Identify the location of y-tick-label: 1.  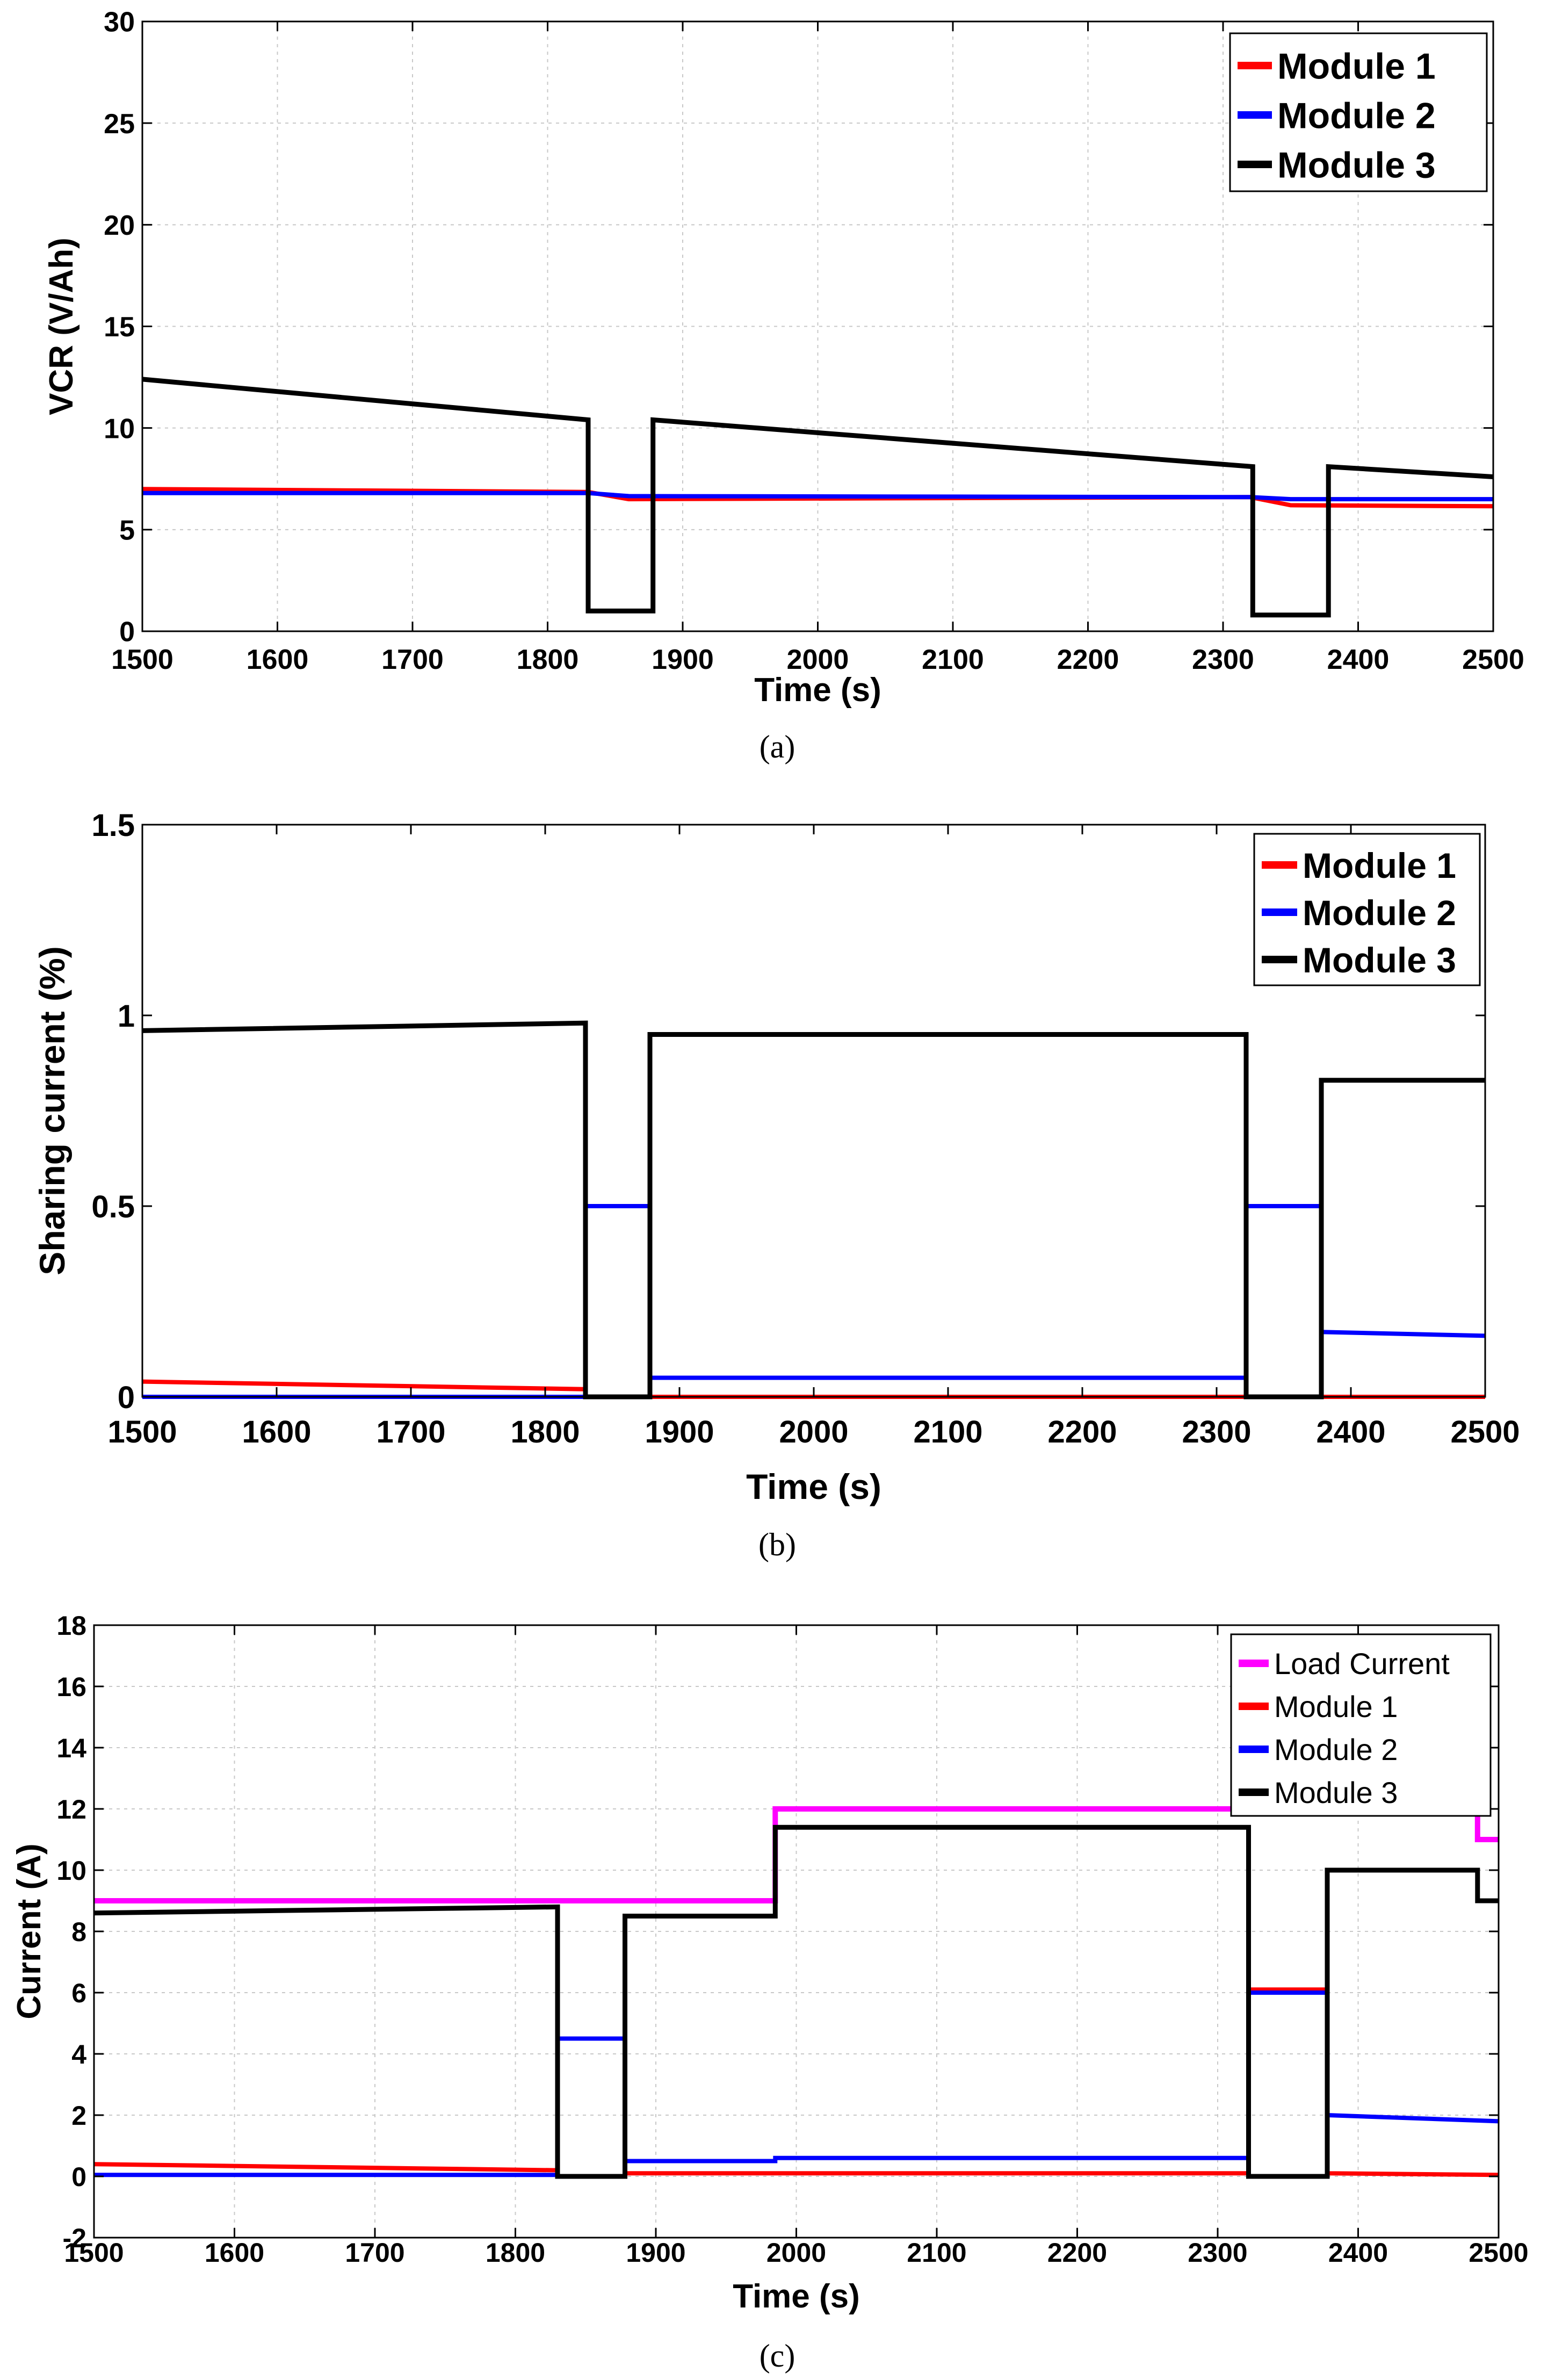
(126, 1017).